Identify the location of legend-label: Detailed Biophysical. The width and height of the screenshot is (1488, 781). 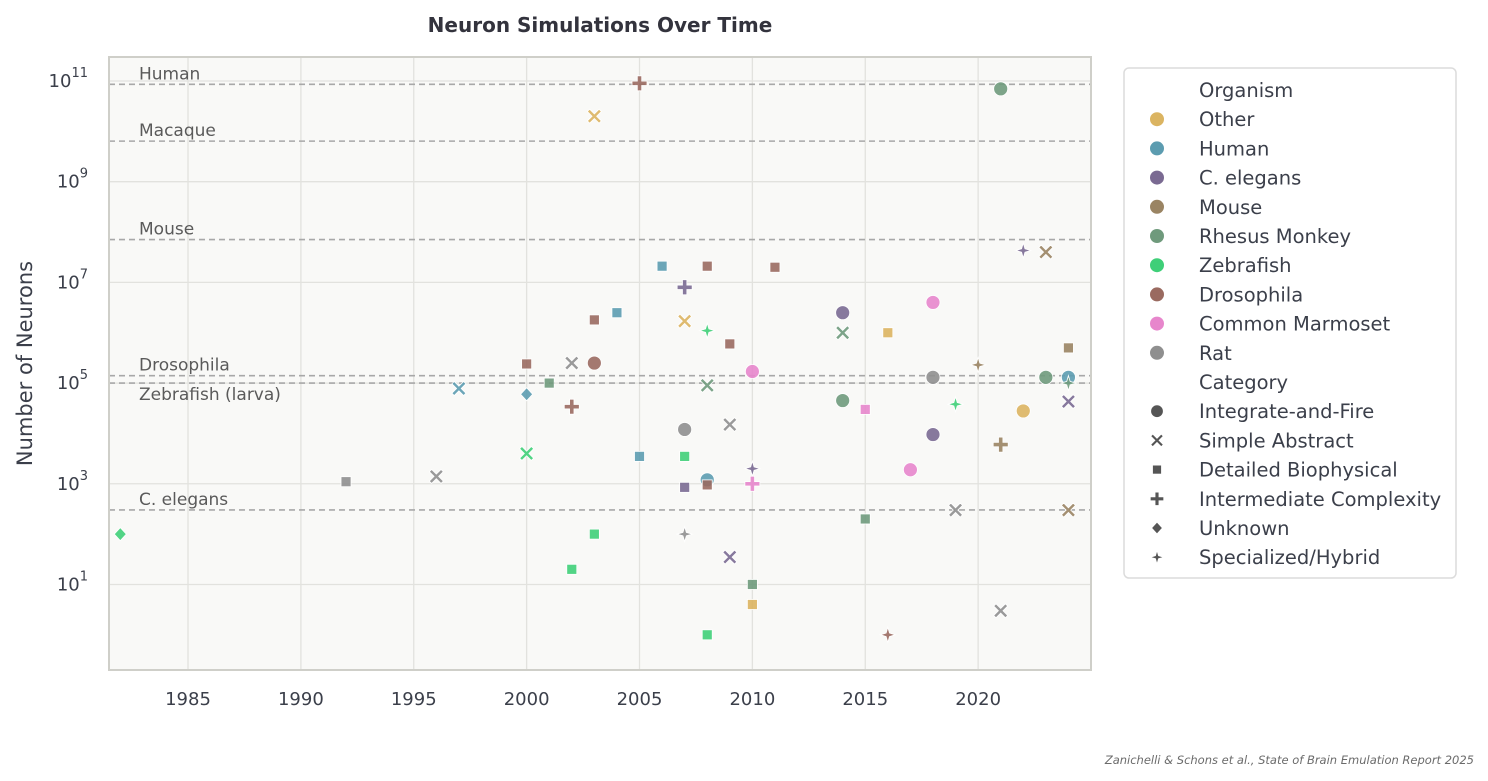
(1298, 470).